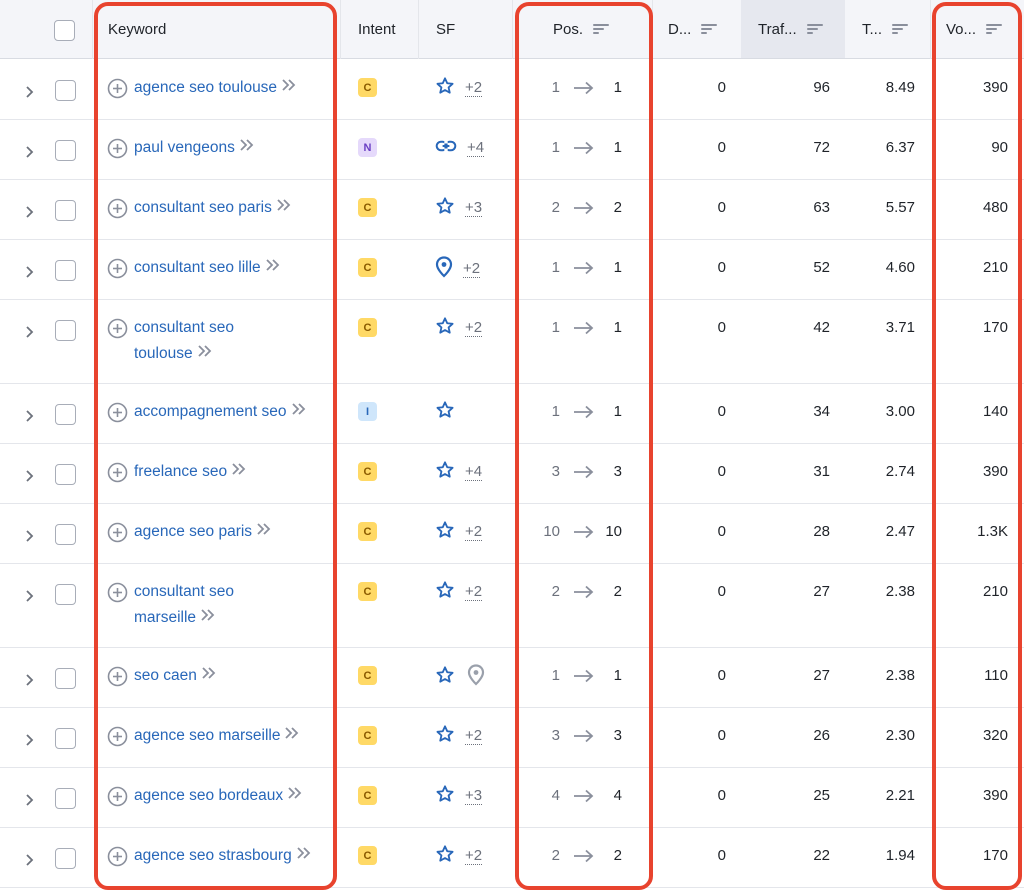 The image size is (1024, 894). Describe the element at coordinates (218, 796) in the screenshot. I see `keyword-link: agence seo bordeaux` at that location.